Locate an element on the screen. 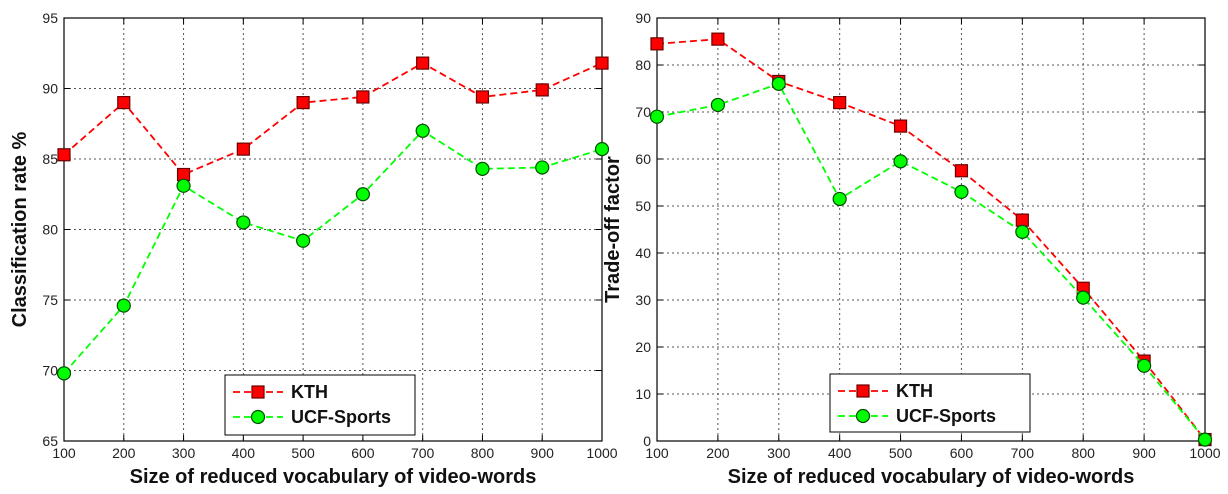 The height and width of the screenshot is (494, 1228). y-tick-label: 10 is located at coordinates (643, 394).